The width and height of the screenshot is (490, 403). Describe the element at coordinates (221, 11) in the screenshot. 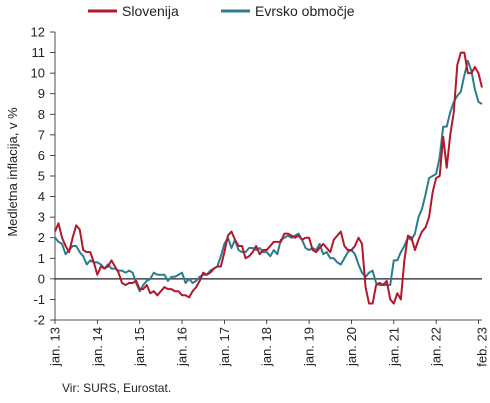

I see `chart-legend: Slovenija Evrsko območje` at that location.